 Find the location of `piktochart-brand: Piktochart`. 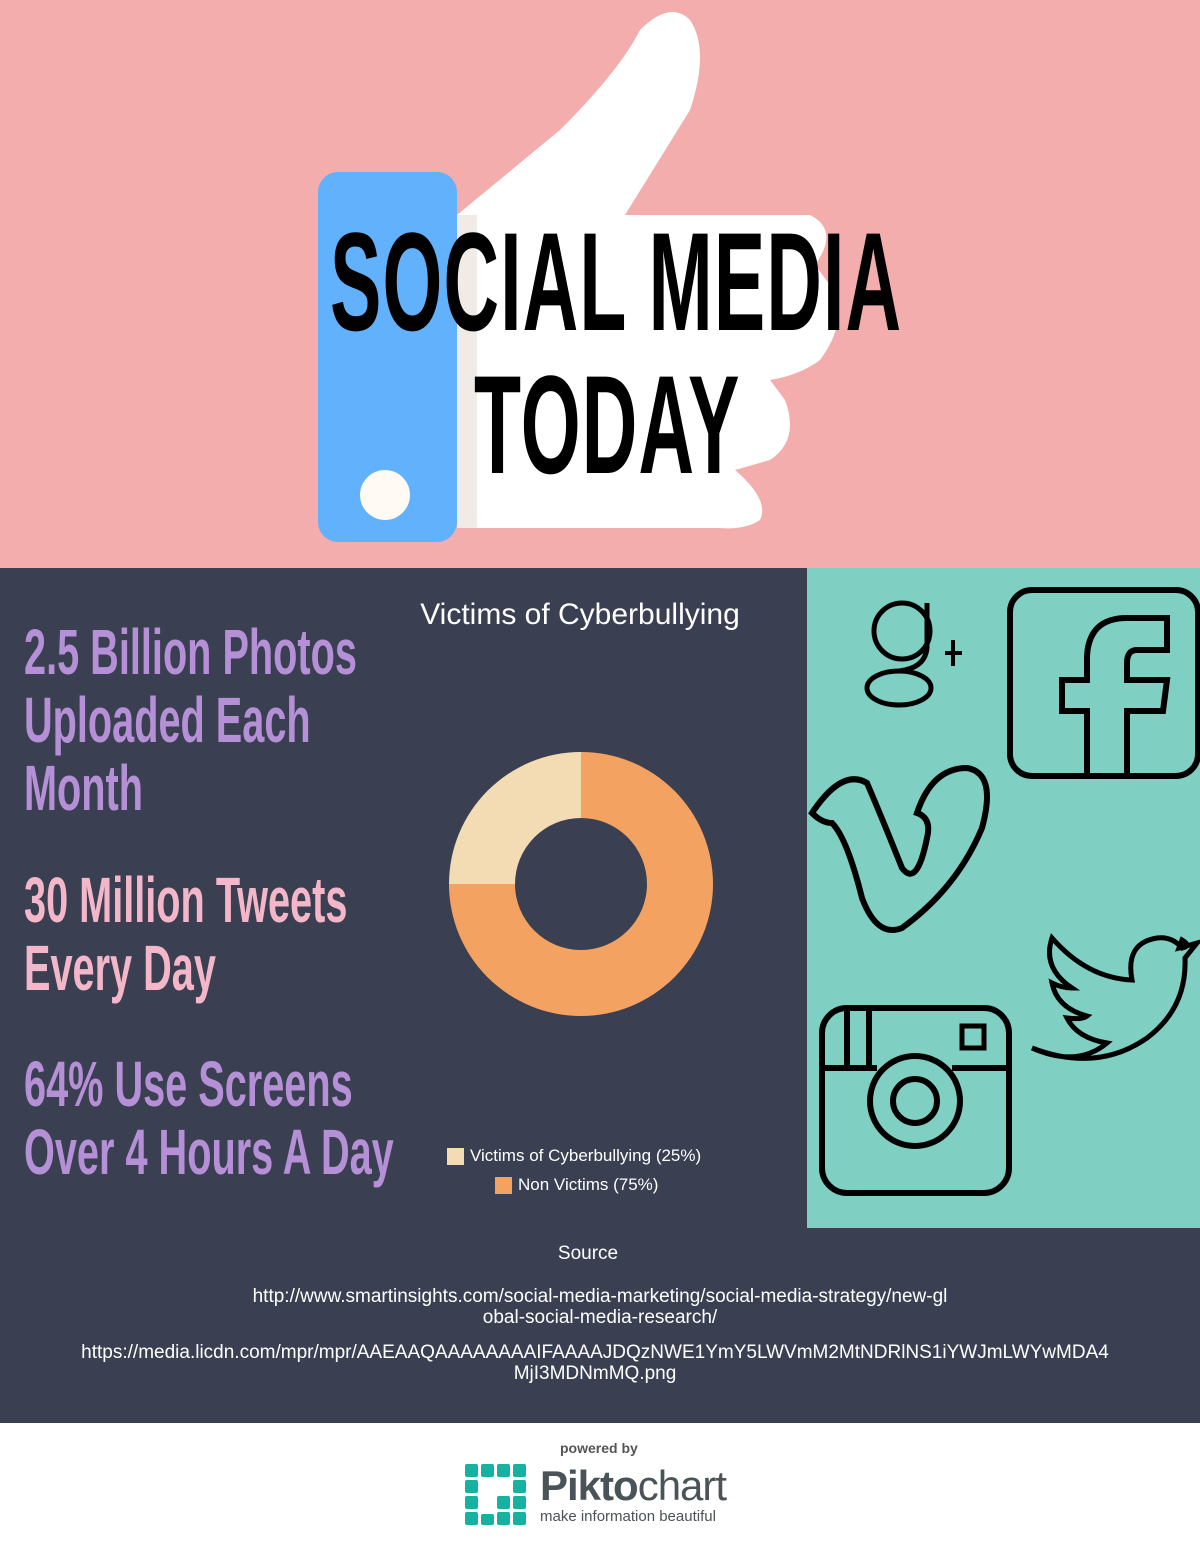

piktochart-brand: Piktochart is located at coordinates (633, 1486).